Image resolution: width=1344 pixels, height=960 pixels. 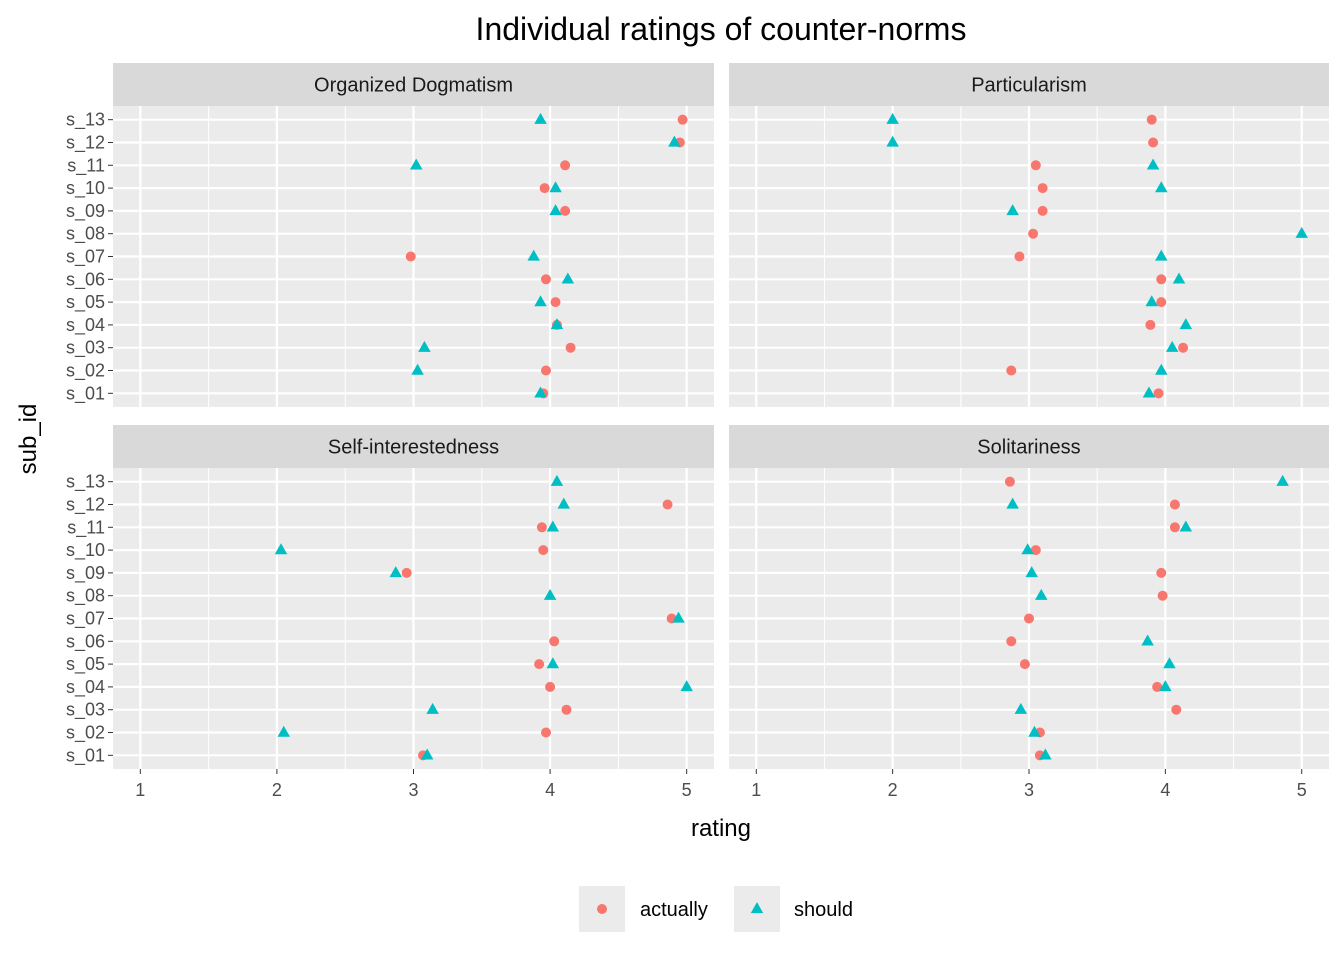 I want to click on legend: actually should, so click(x=716, y=909).